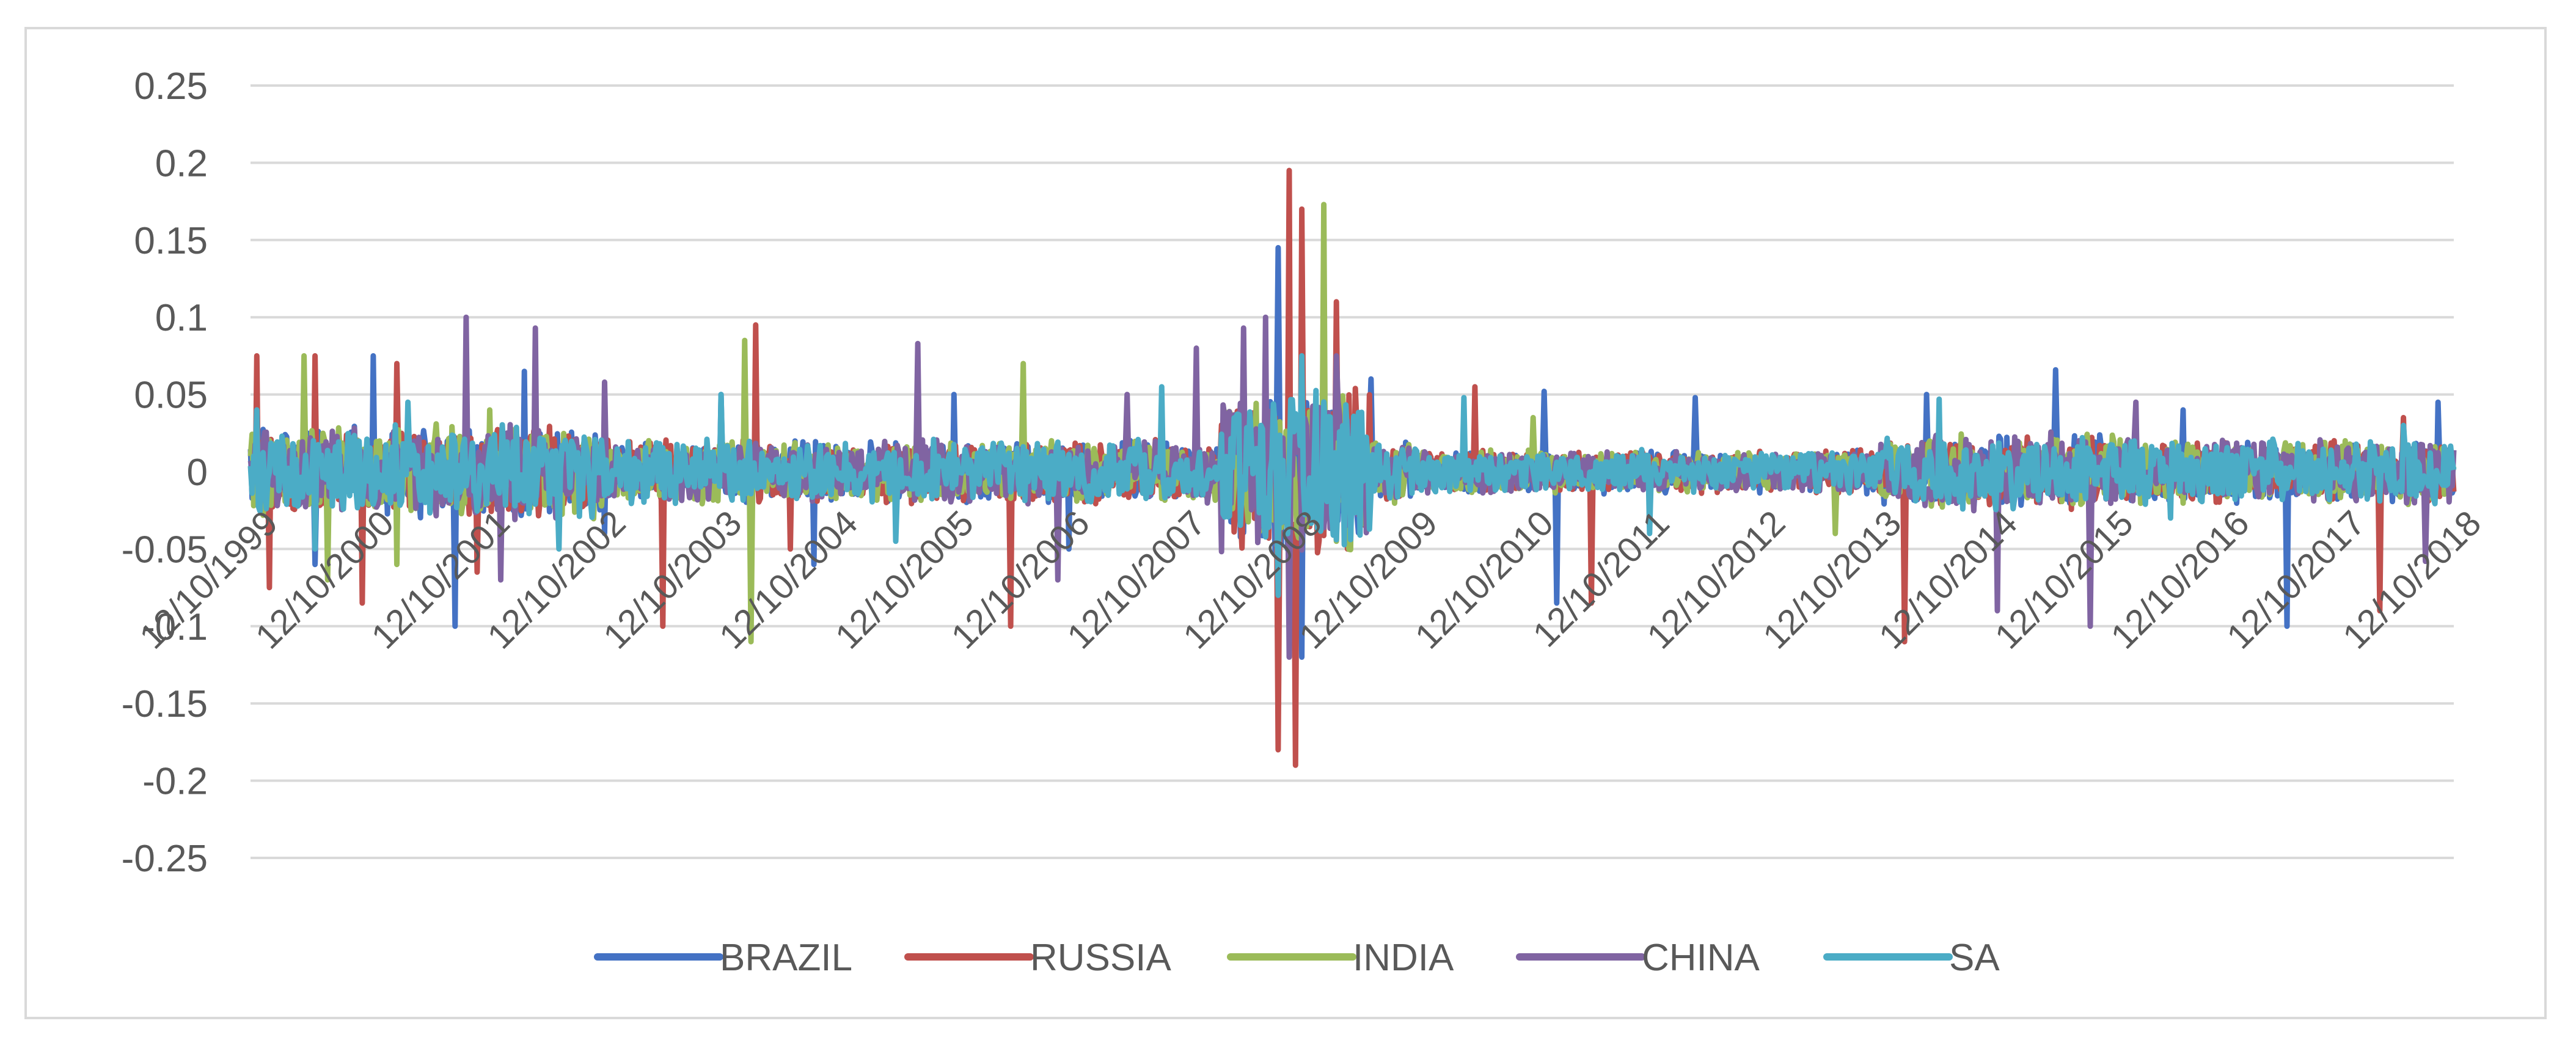  Describe the element at coordinates (181, 318) in the screenshot. I see `y-tick-label: 0.1` at that location.